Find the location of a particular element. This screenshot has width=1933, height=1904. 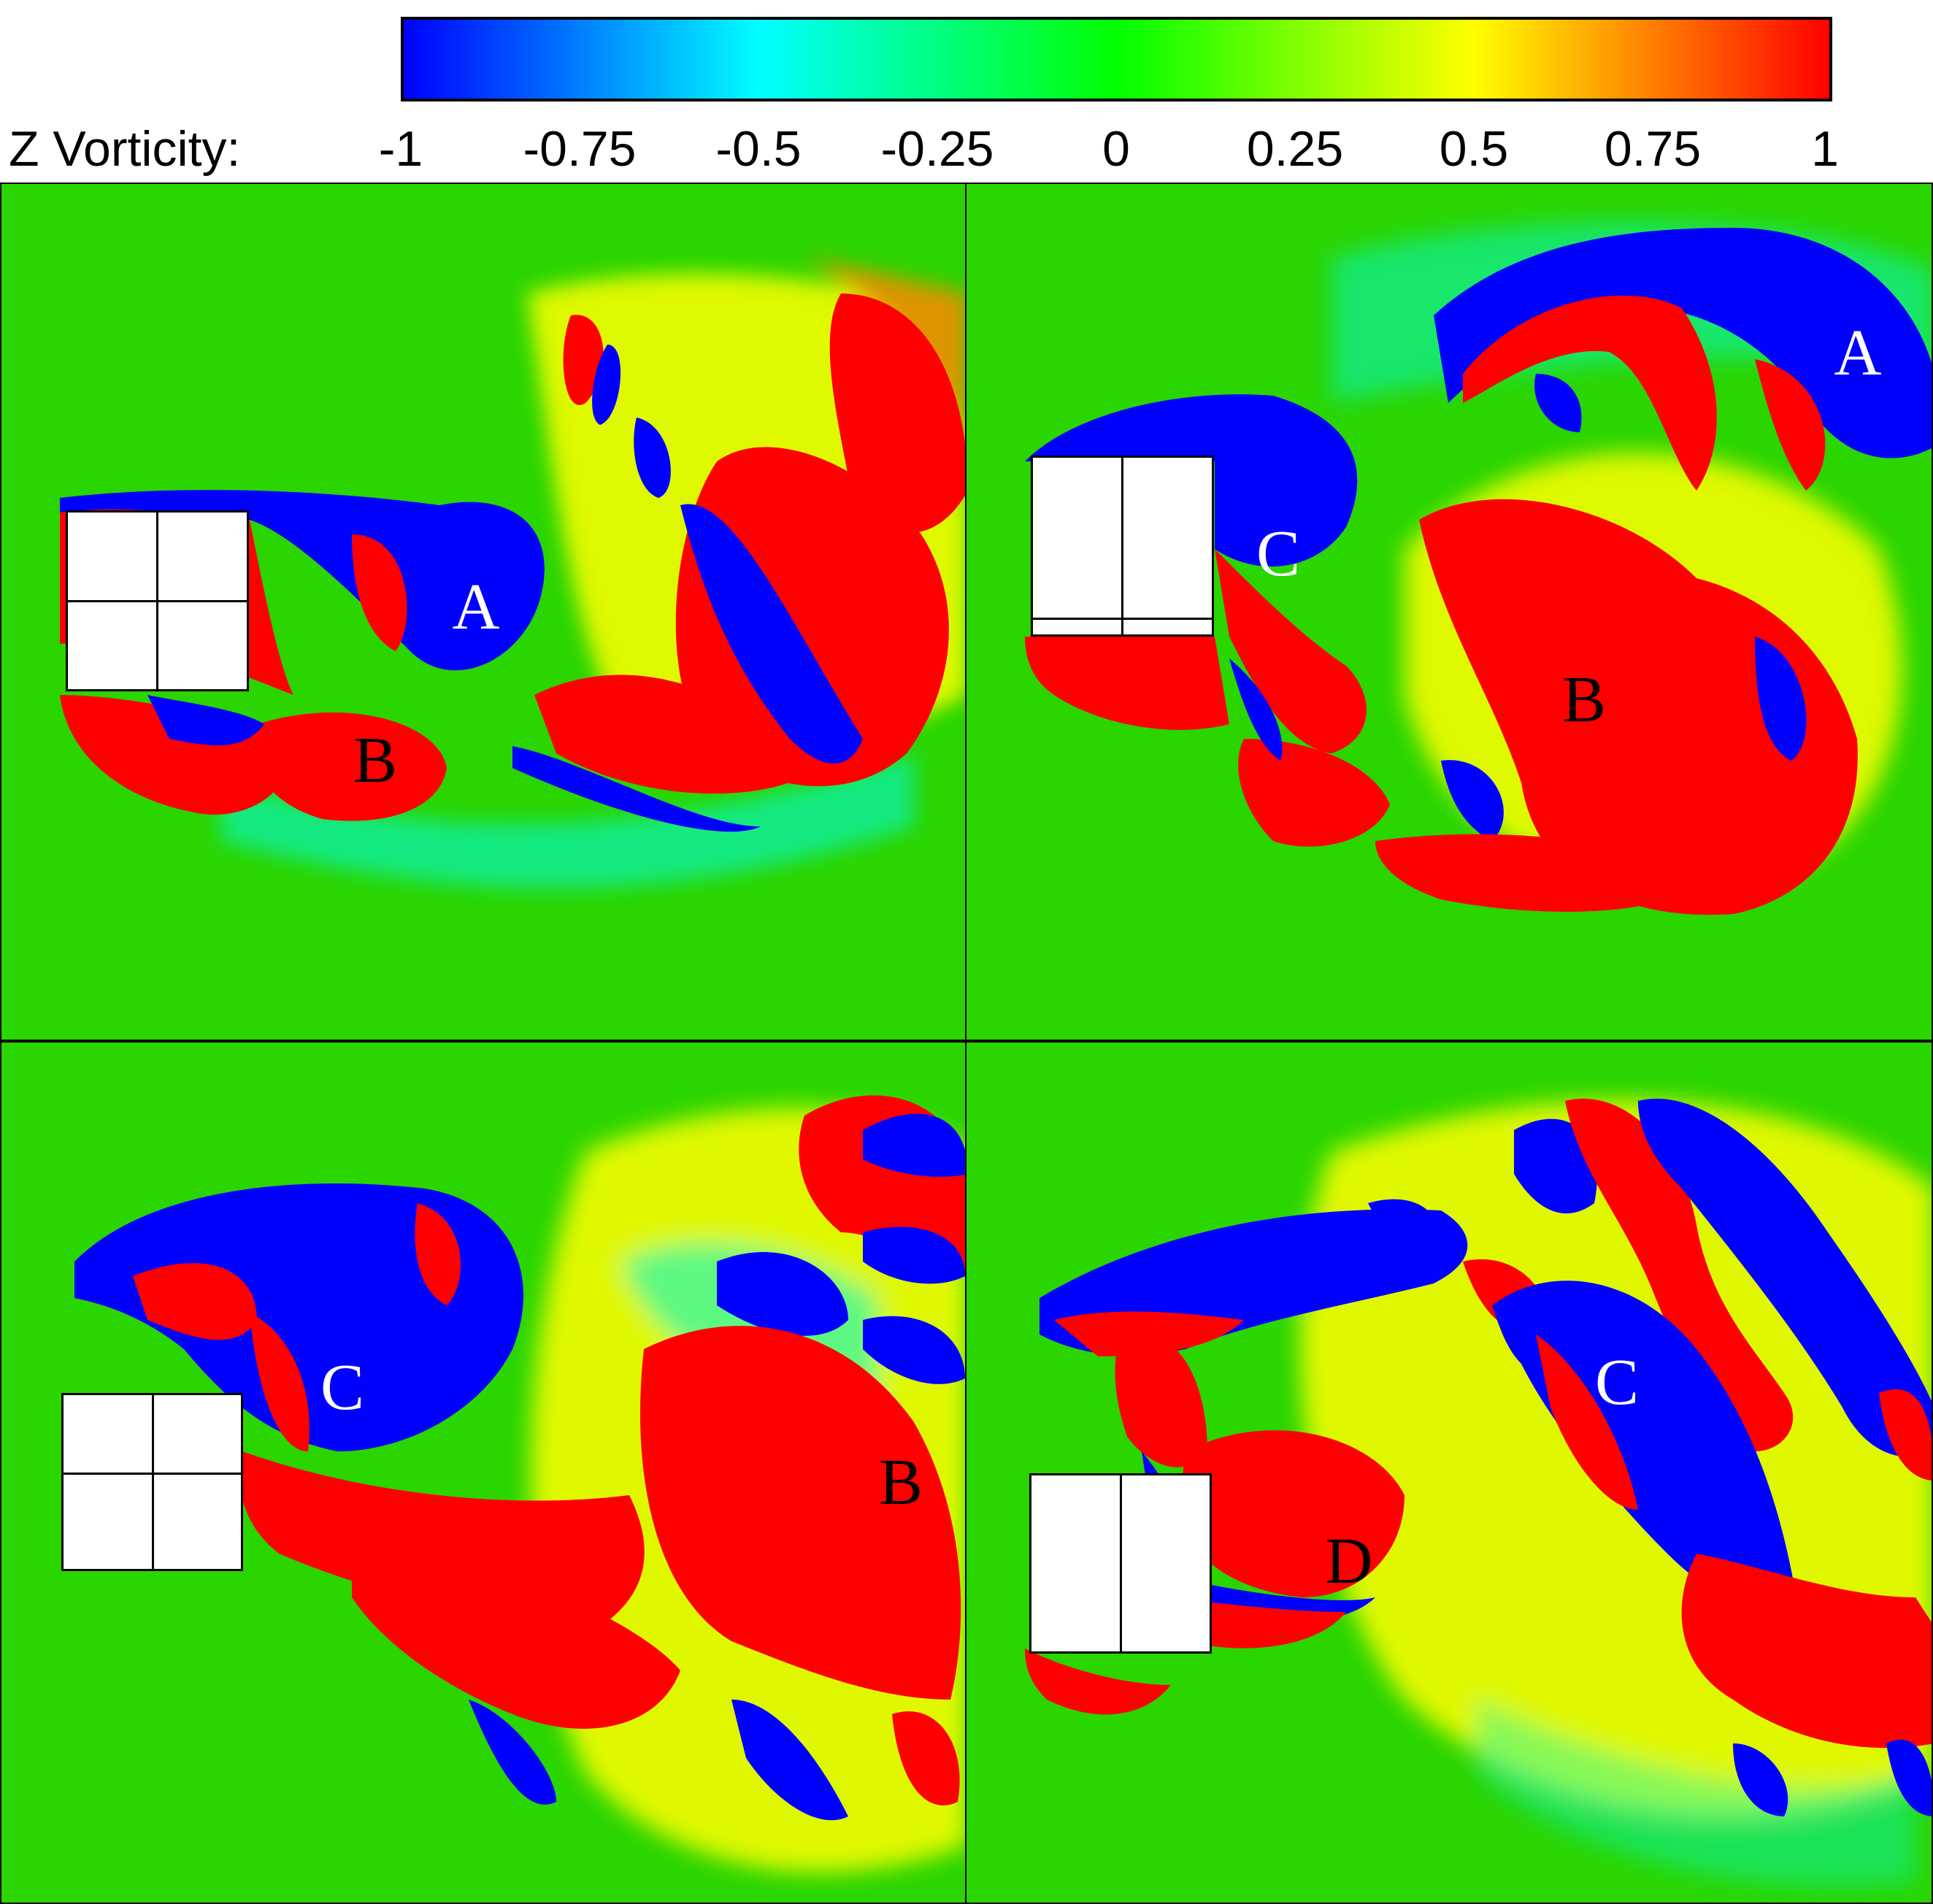

vortex-label-d: D is located at coordinates (1349, 1561).